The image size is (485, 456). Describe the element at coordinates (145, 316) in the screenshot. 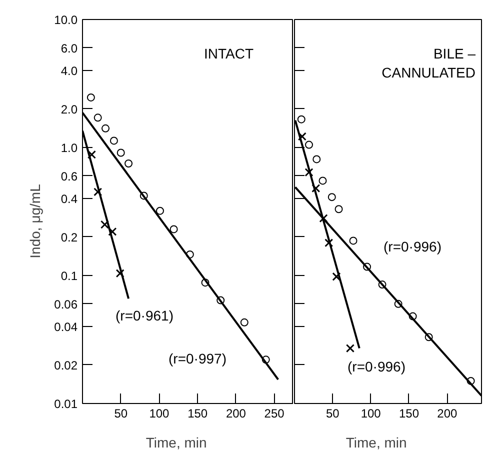

I see `annotation: (r=0·961)` at that location.